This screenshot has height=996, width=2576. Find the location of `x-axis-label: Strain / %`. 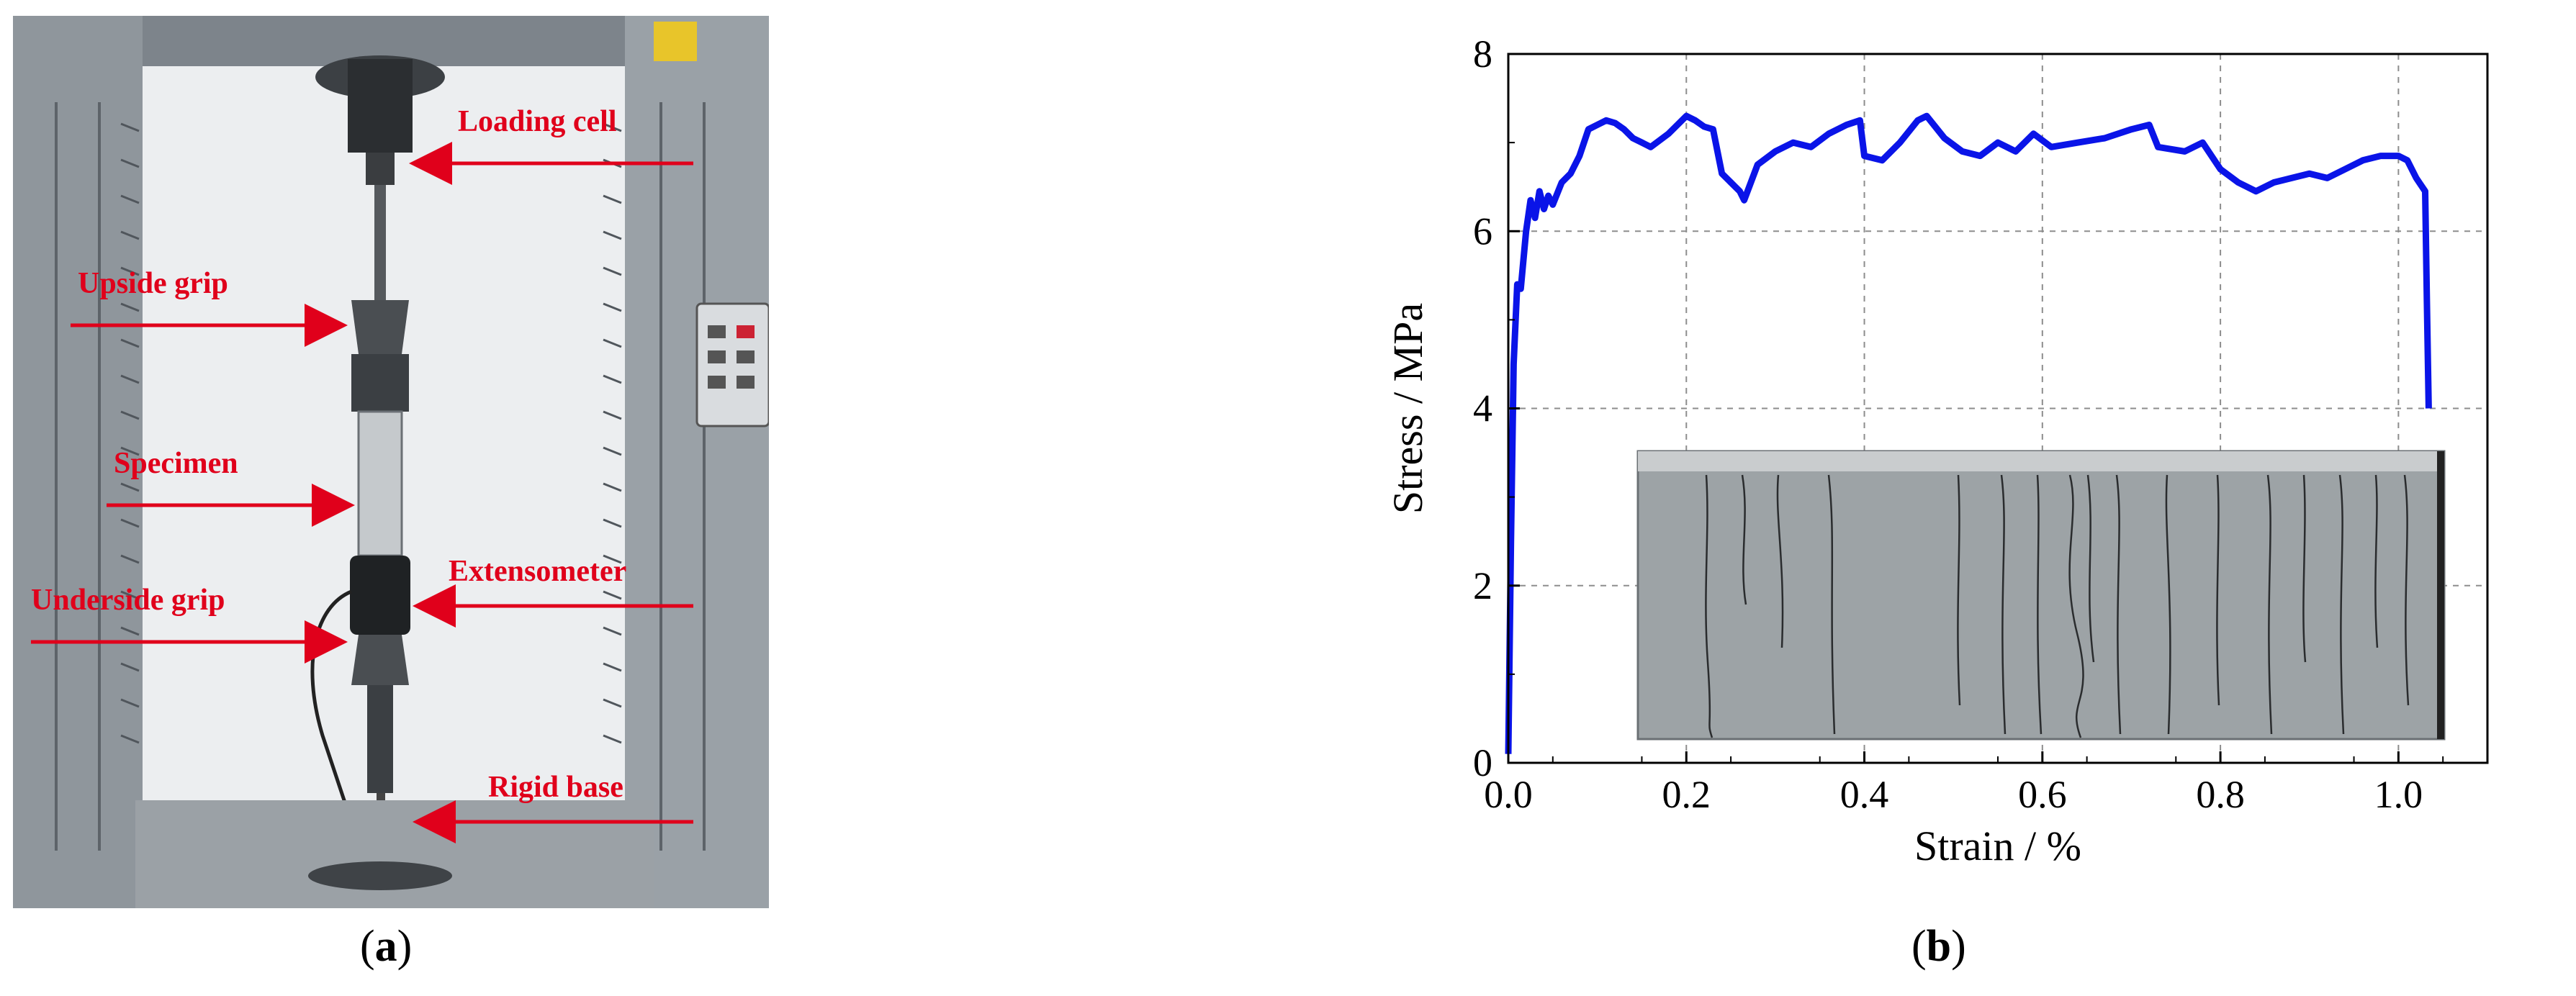

x-axis-label: Strain / % is located at coordinates (1997, 846).